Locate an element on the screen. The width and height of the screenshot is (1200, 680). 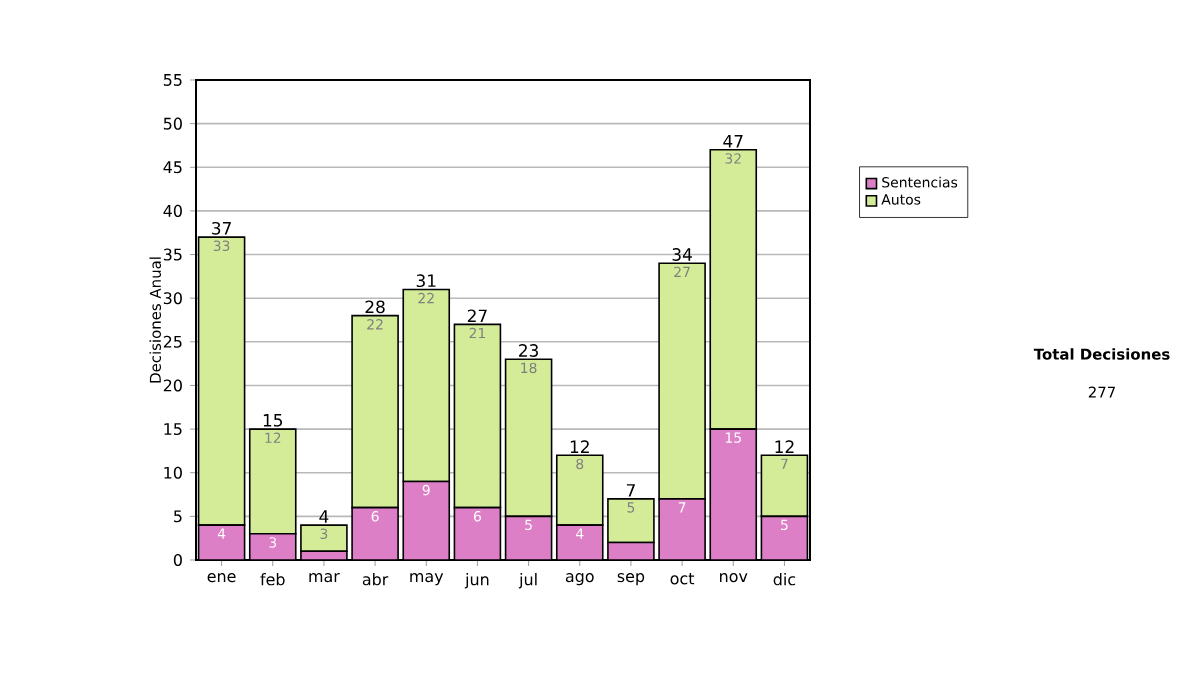
total-label: 7 is located at coordinates (630, 490).